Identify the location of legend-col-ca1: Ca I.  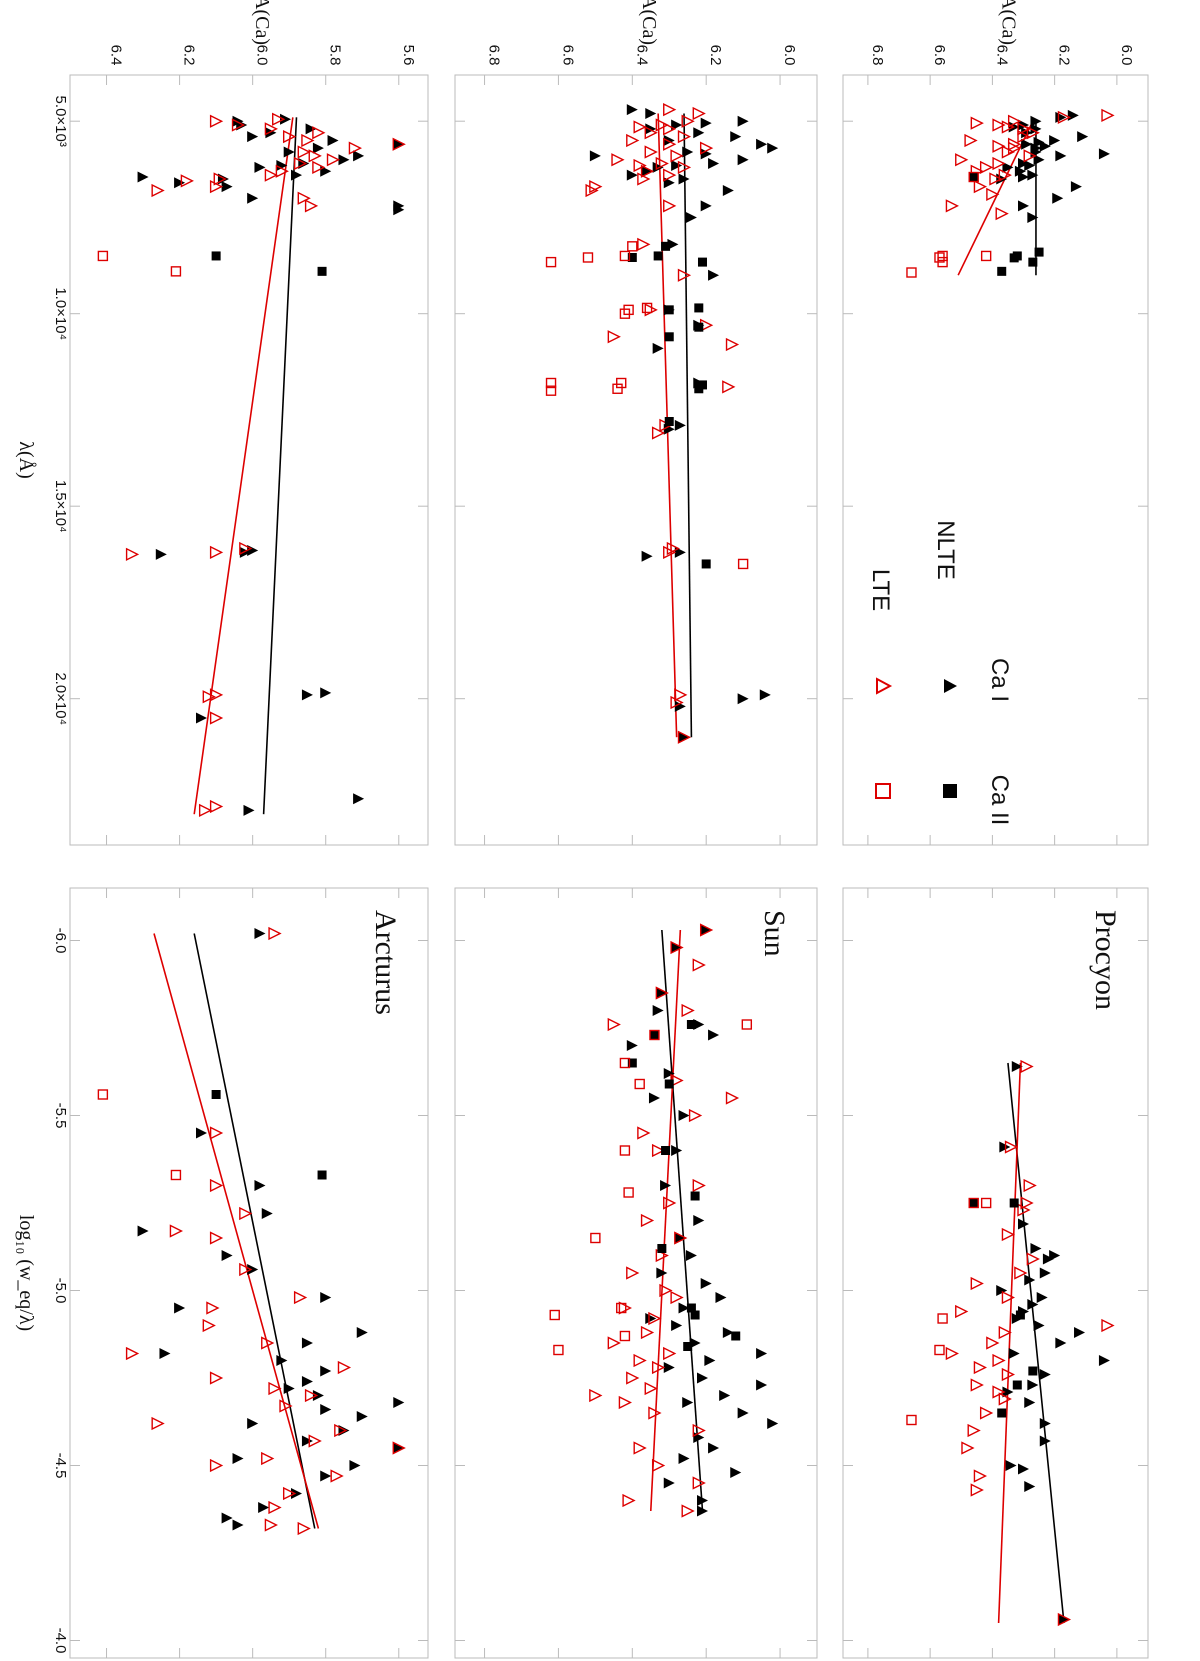
(999, 680).